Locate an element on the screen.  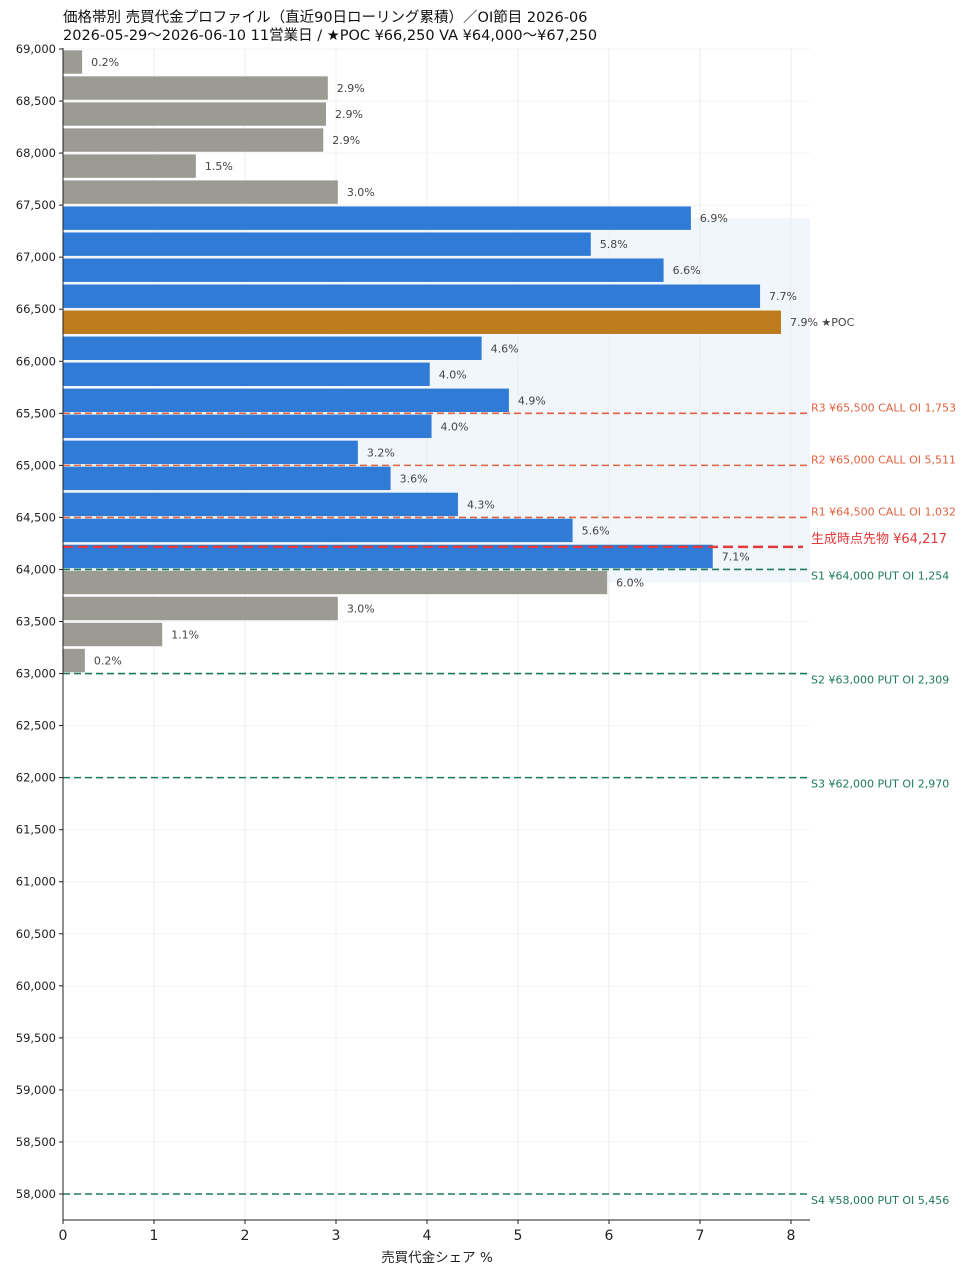
oi-level-label: S1 ¥64,000 PUT OI 1,254 is located at coordinates (880, 575).